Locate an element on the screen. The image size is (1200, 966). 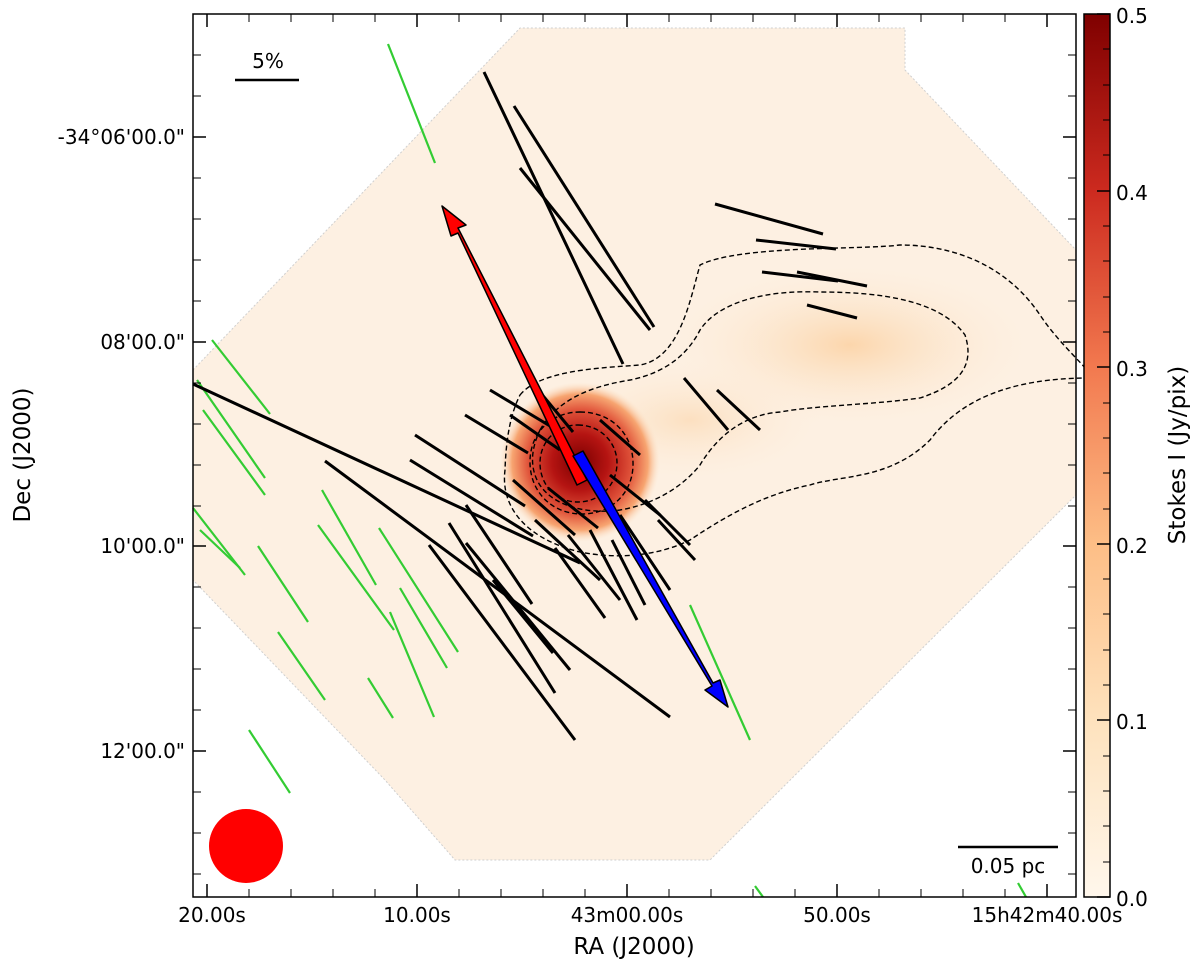
blue-lobe-arrow is located at coordinates (650, 579).